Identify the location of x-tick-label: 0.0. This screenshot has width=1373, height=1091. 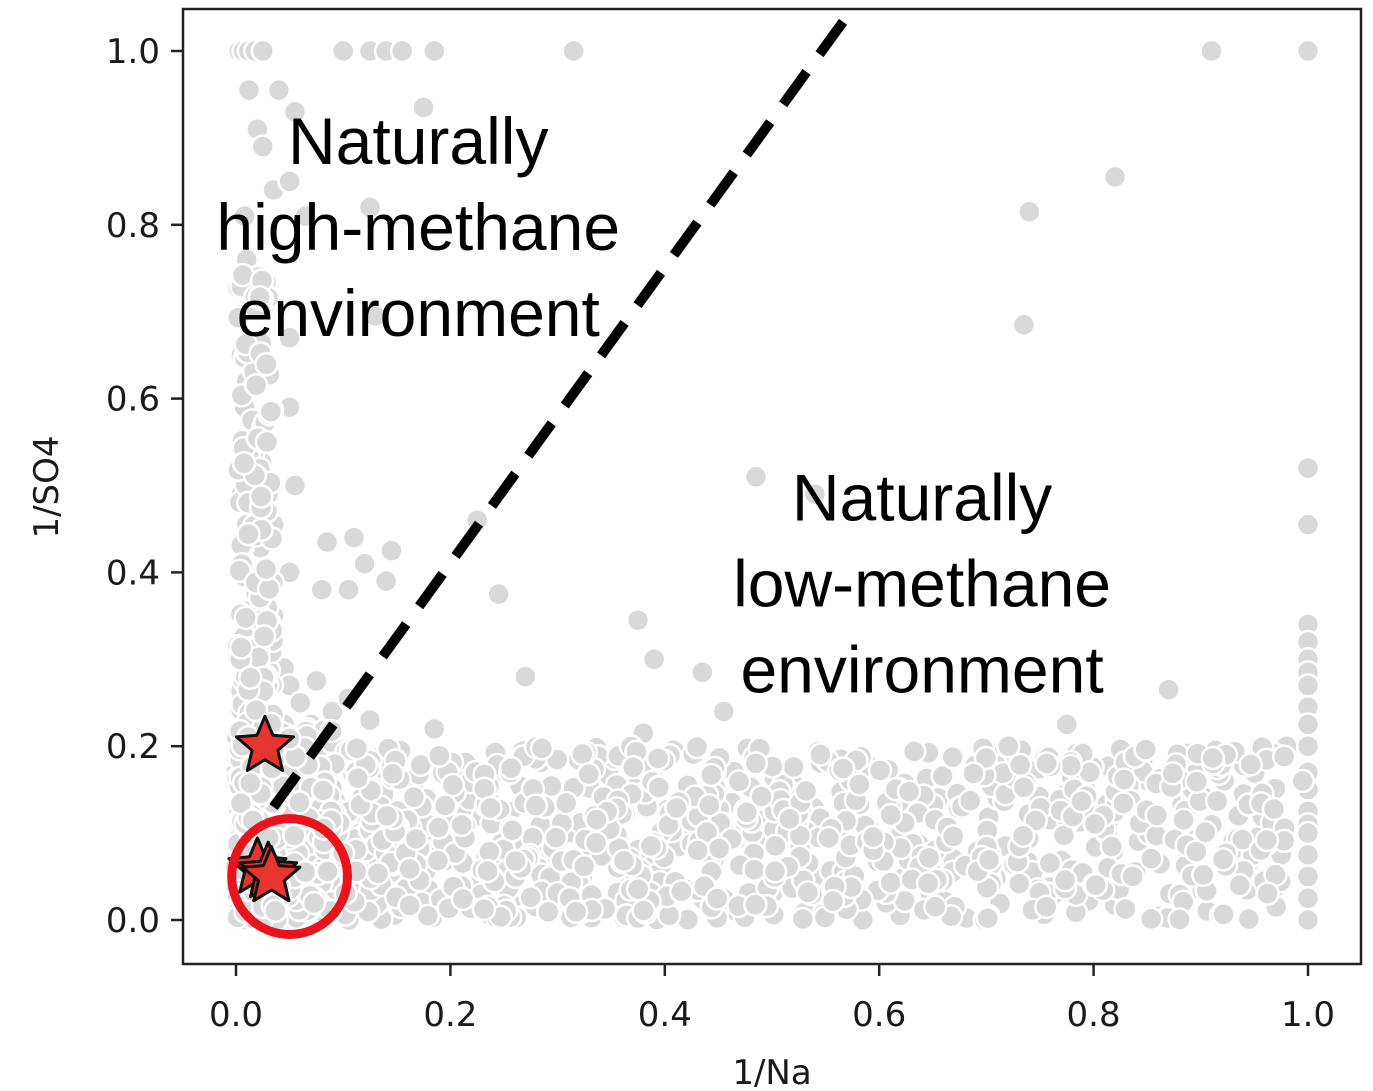
(236, 1015).